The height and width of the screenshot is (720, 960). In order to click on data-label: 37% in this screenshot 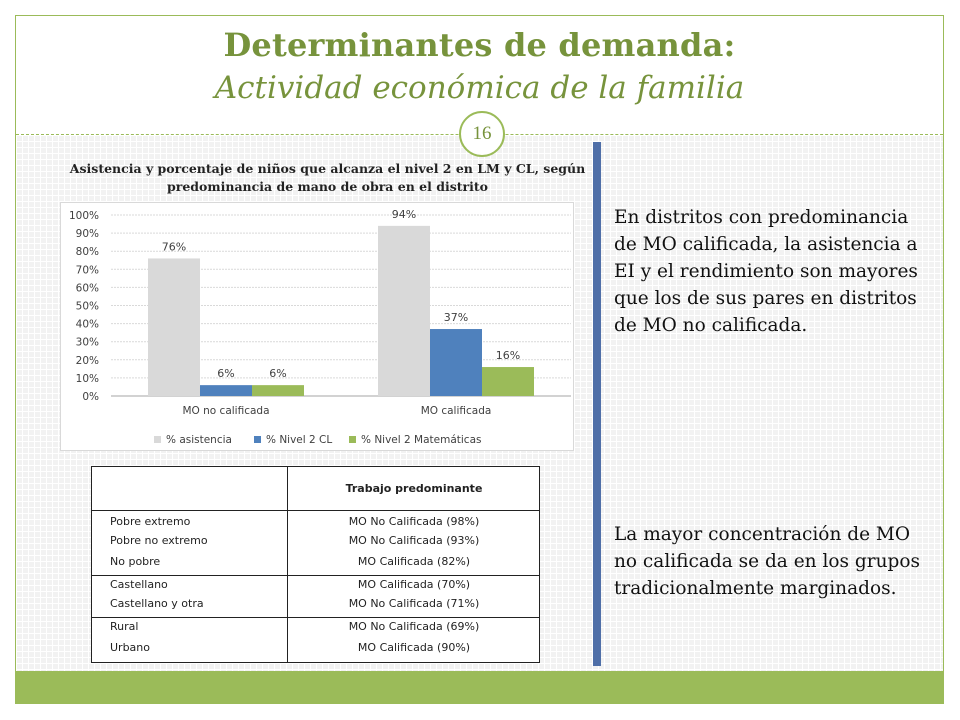, I will do `click(456, 317)`.